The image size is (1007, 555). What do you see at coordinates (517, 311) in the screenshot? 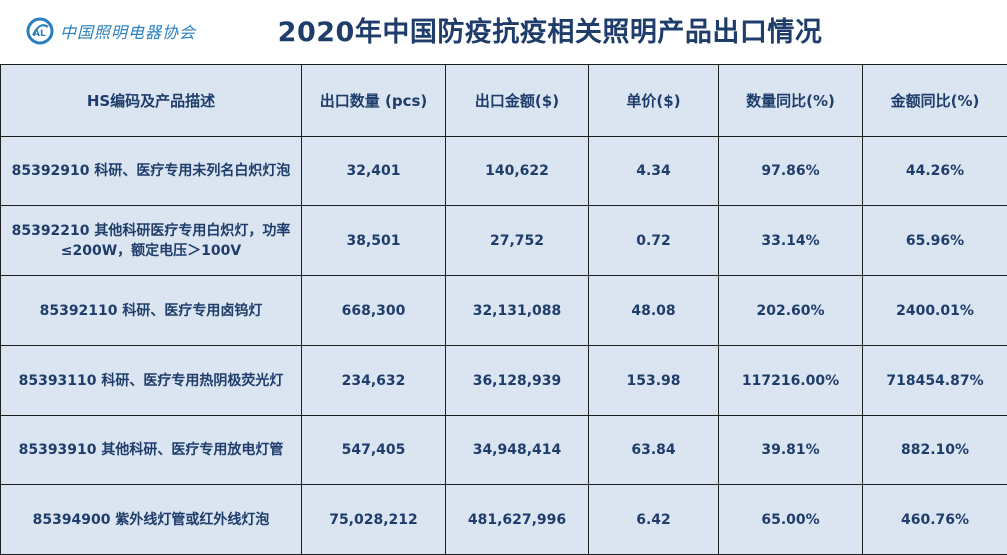
I see `cell-amount: 32,131,088` at bounding box center [517, 311].